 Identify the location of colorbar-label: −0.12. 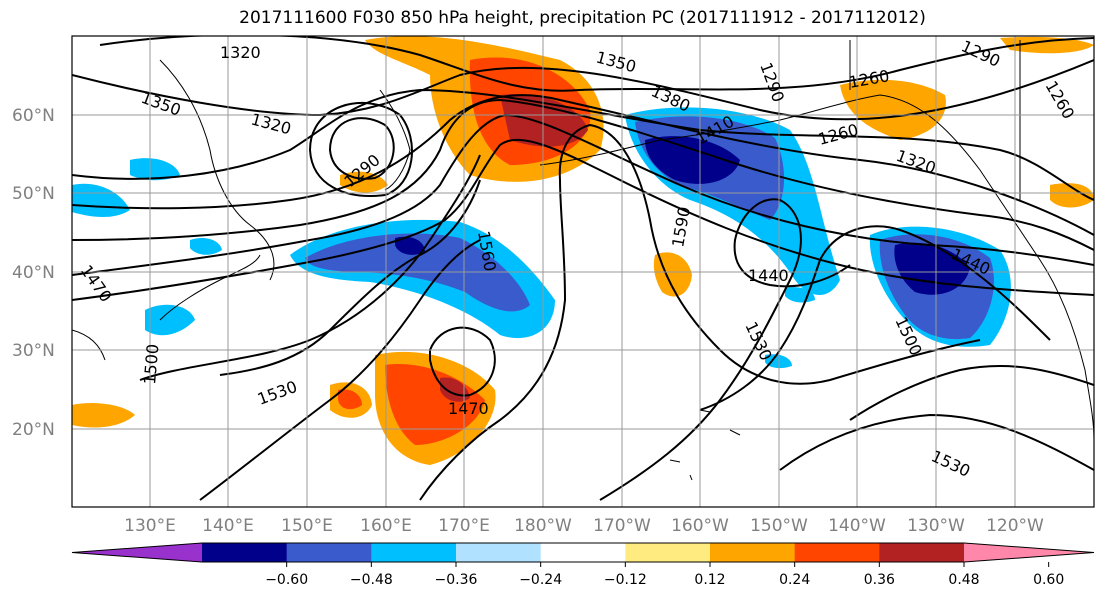
(625, 580).